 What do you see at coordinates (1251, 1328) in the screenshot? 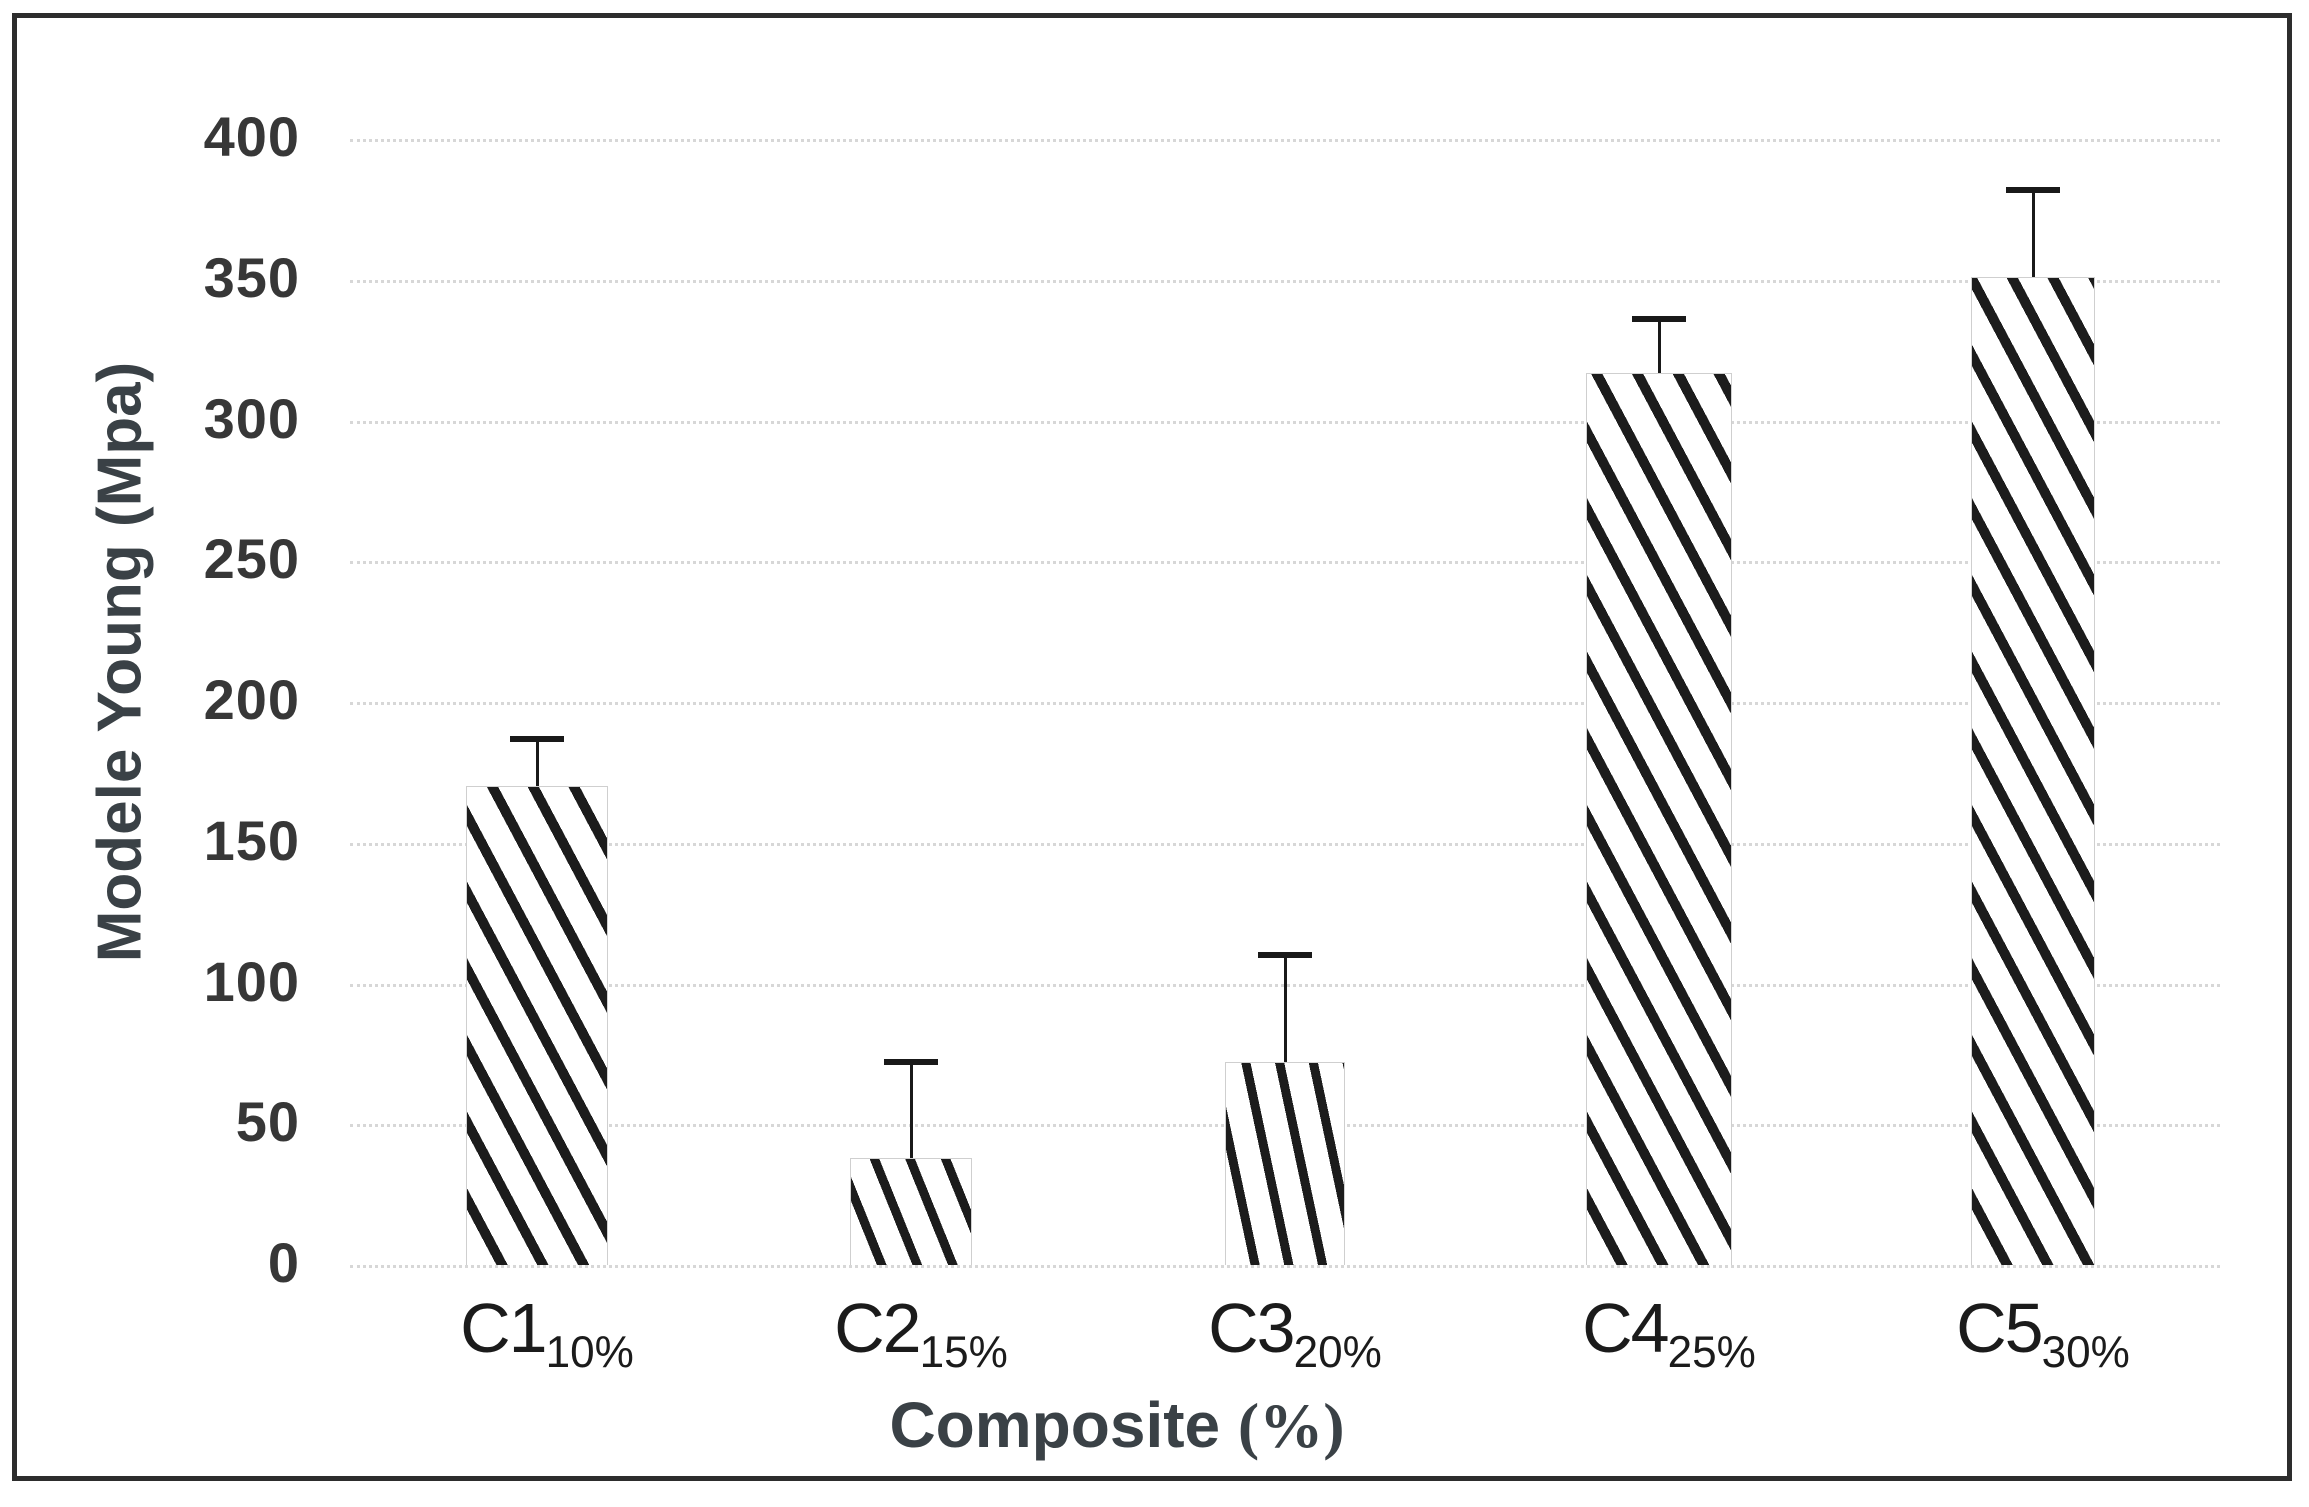
I see `category-label-text: C3` at bounding box center [1251, 1328].